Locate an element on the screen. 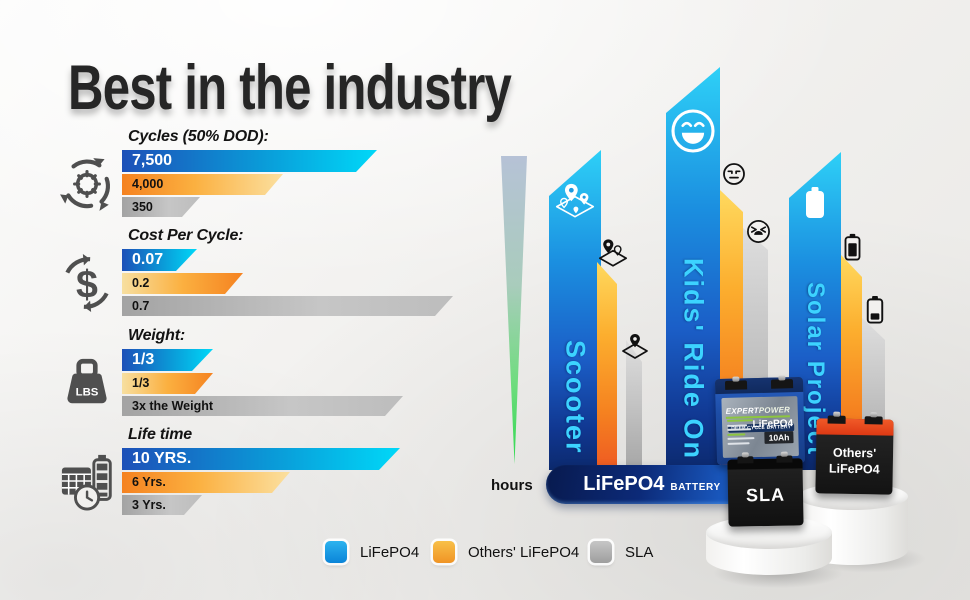  metric-group-cycles: Cycles (50% DOD): 7,500 4,000 350 is located at coordinates (268, 173).